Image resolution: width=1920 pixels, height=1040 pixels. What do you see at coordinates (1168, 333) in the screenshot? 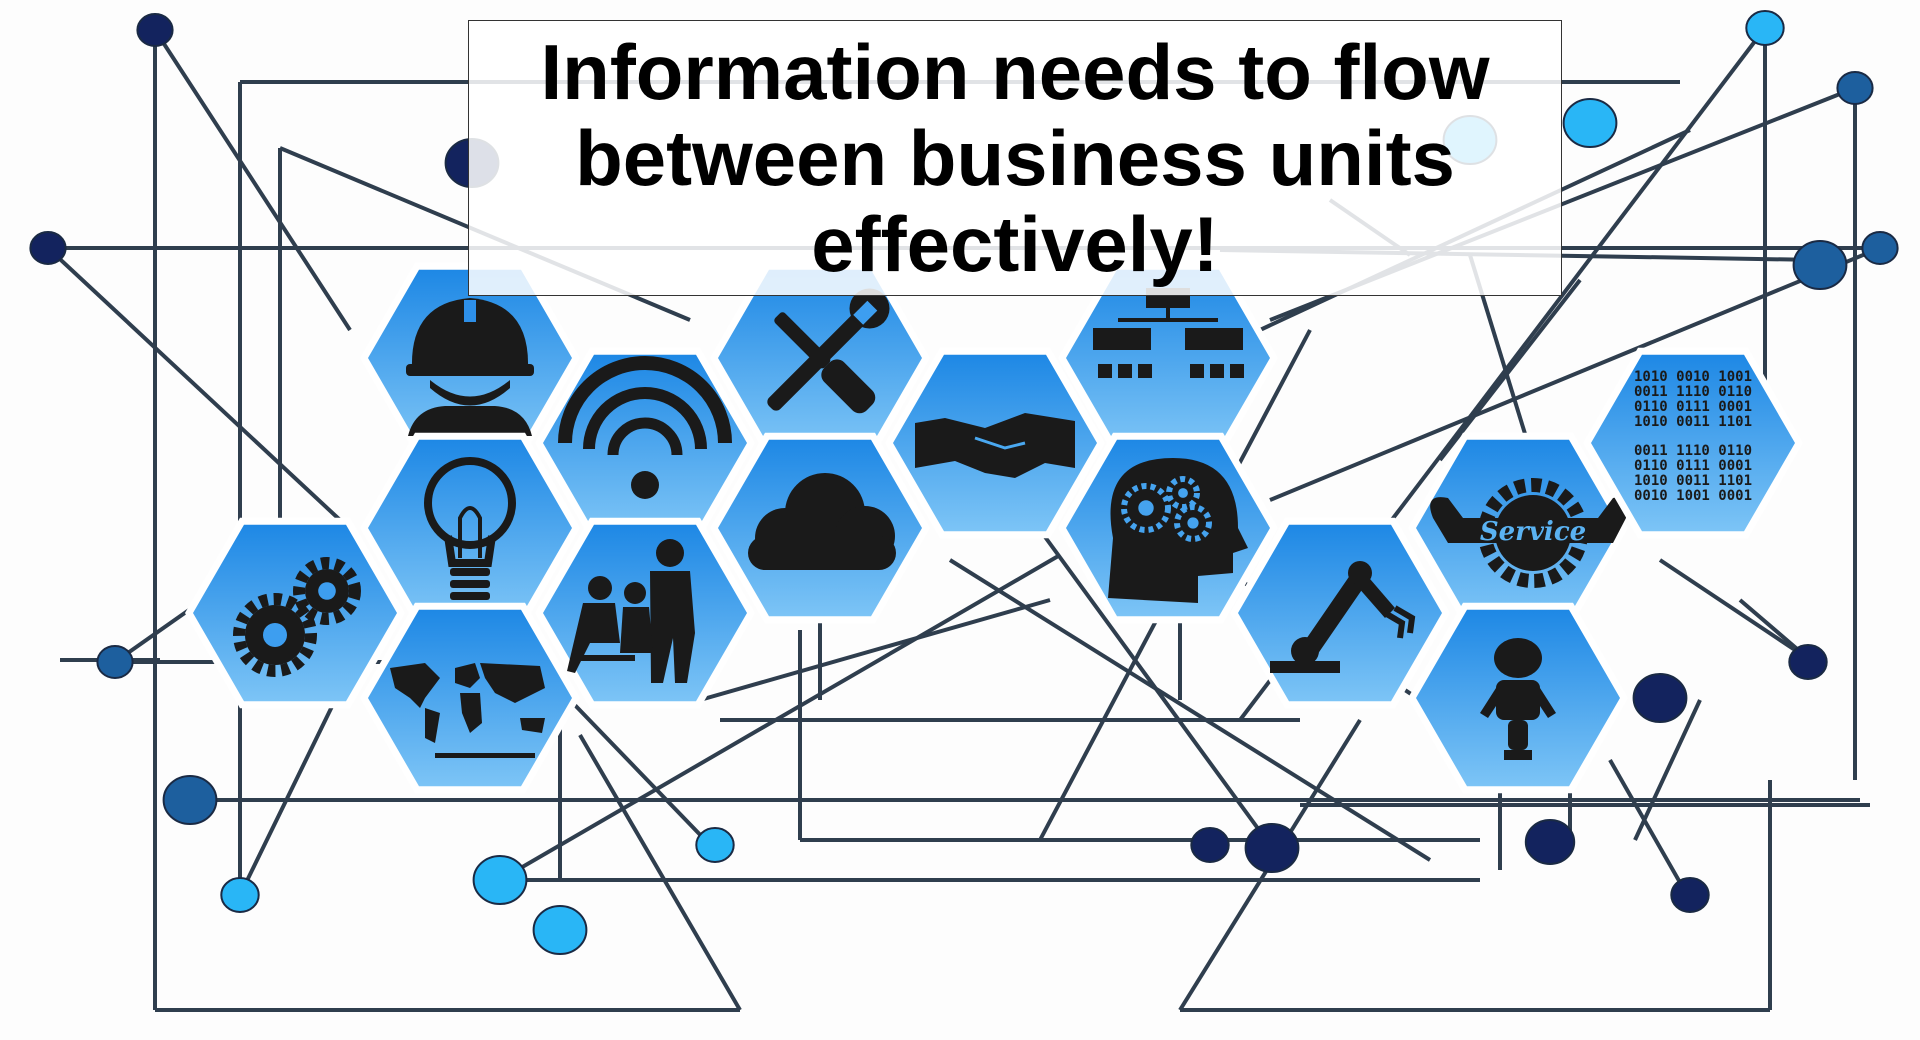
I see `org-chart-icon` at bounding box center [1168, 333].